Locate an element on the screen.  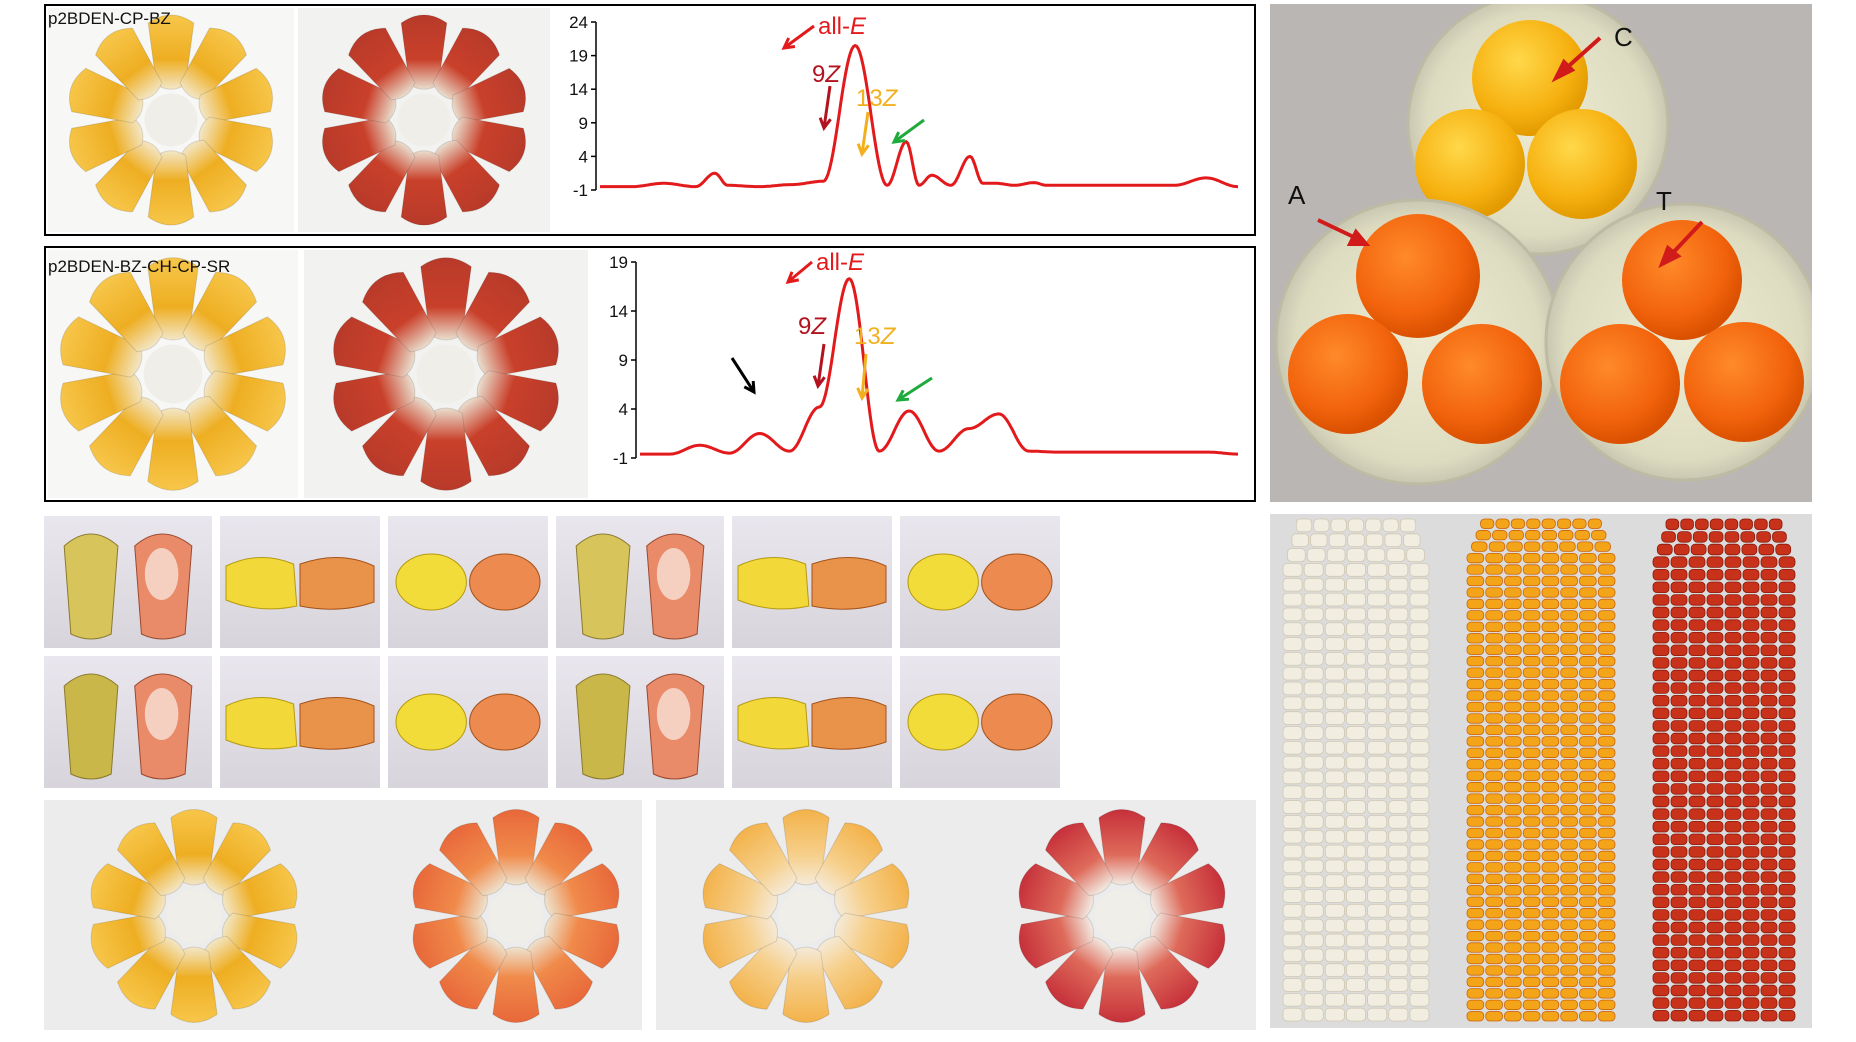
egg-yolk-photo: C A T is located at coordinates (1541, 253).